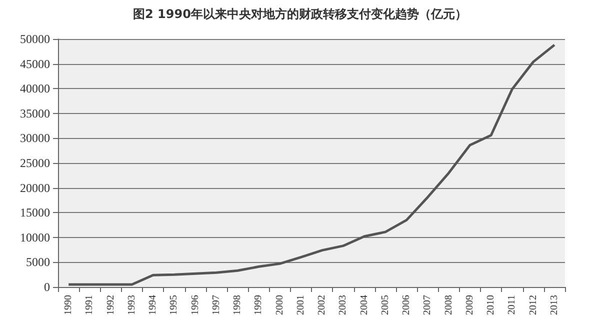  What do you see at coordinates (174, 305) in the screenshot?
I see `x-tick-label: 1995` at bounding box center [174, 305].